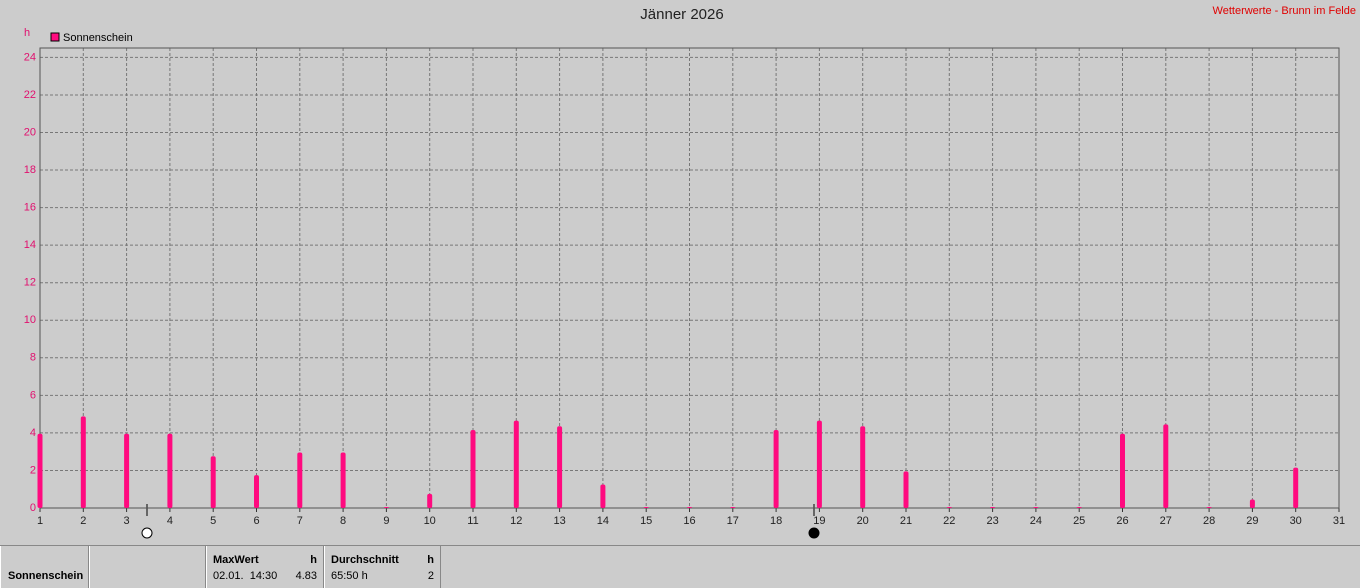  Describe the element at coordinates (349, 576) in the screenshot. I see `total: 65:50 h` at that location.